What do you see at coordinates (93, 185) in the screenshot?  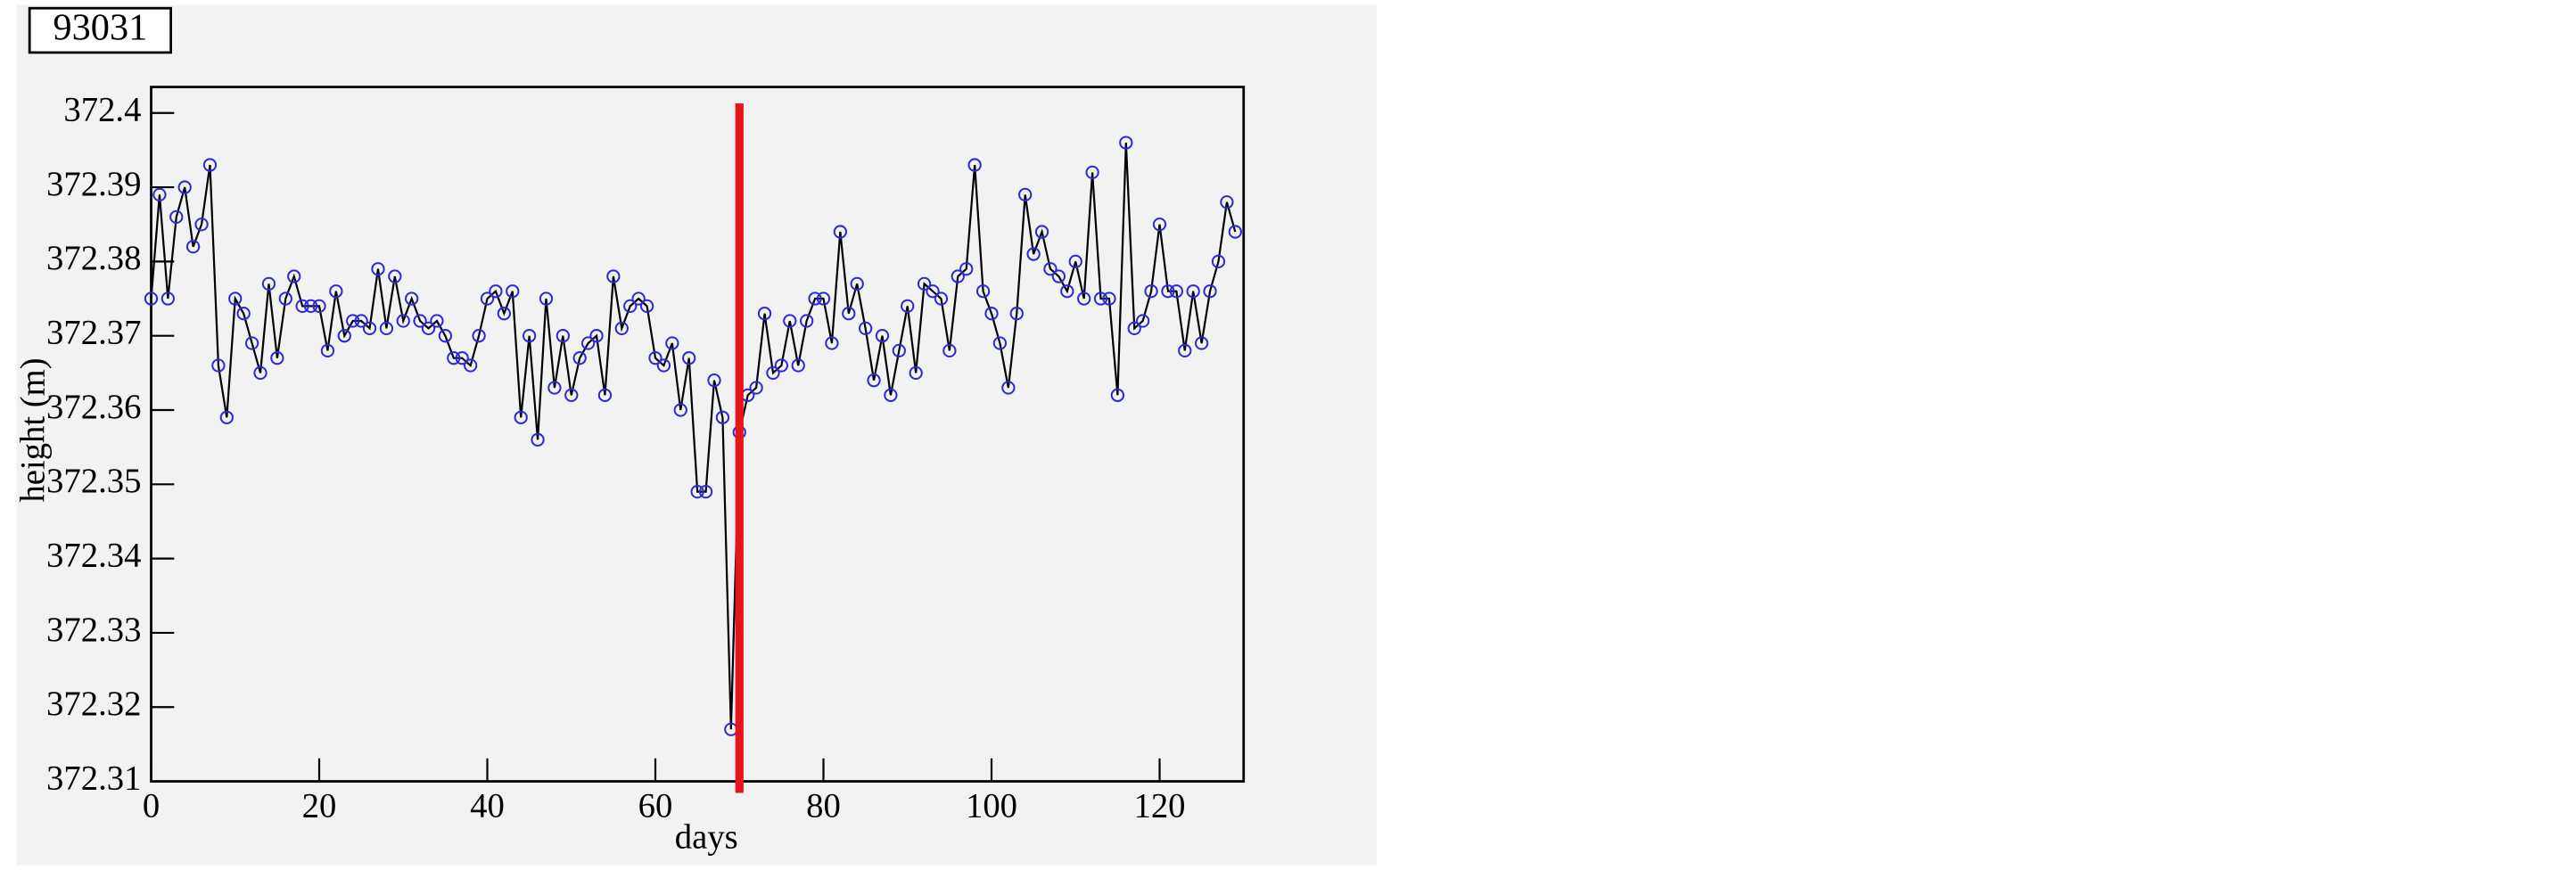 I see `y-tick-label: 372.39` at bounding box center [93, 185].